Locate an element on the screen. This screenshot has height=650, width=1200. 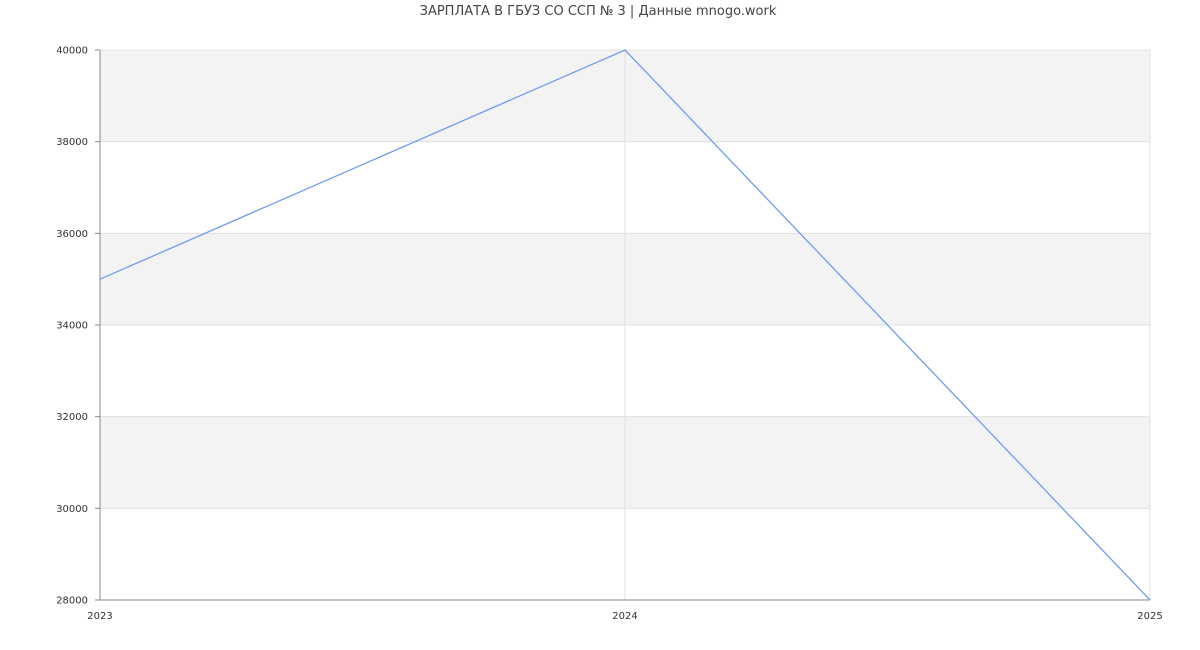
y-tick-label: 38000 is located at coordinates (72, 142).